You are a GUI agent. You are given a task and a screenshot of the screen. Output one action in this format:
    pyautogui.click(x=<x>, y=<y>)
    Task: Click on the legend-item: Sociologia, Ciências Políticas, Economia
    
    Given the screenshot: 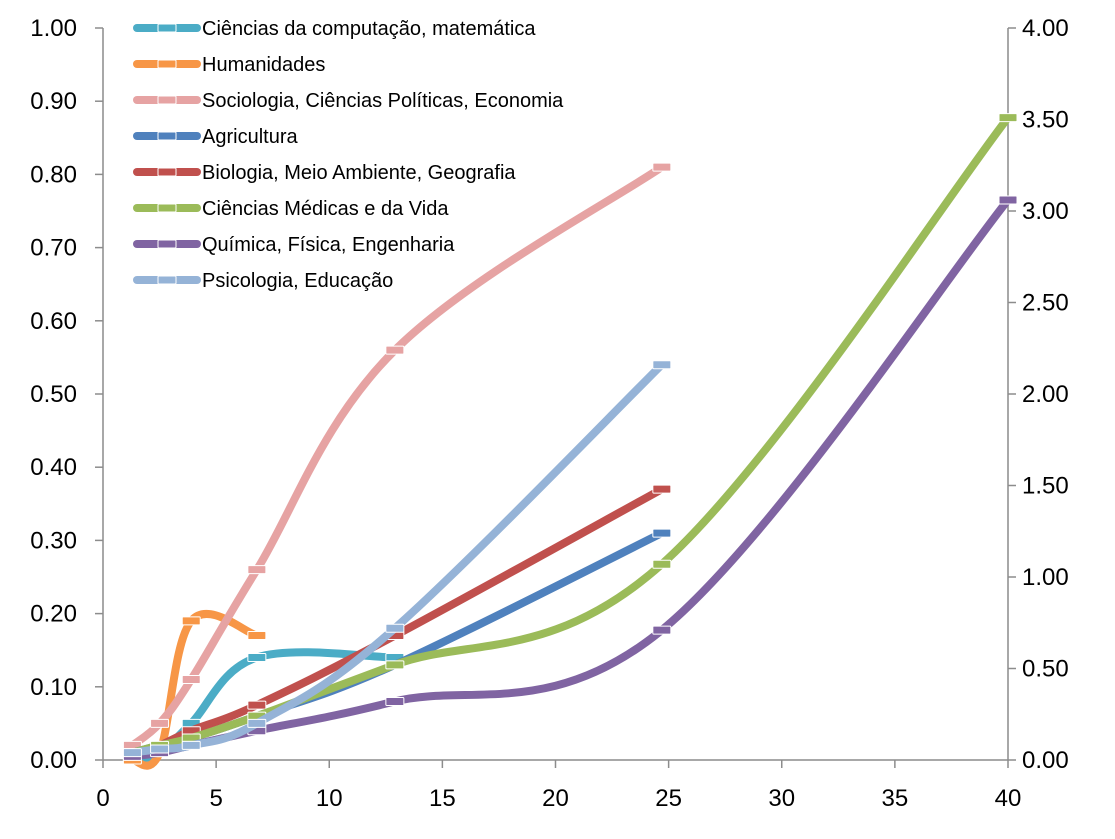 What is the action you would take?
    pyautogui.click(x=348, y=101)
    